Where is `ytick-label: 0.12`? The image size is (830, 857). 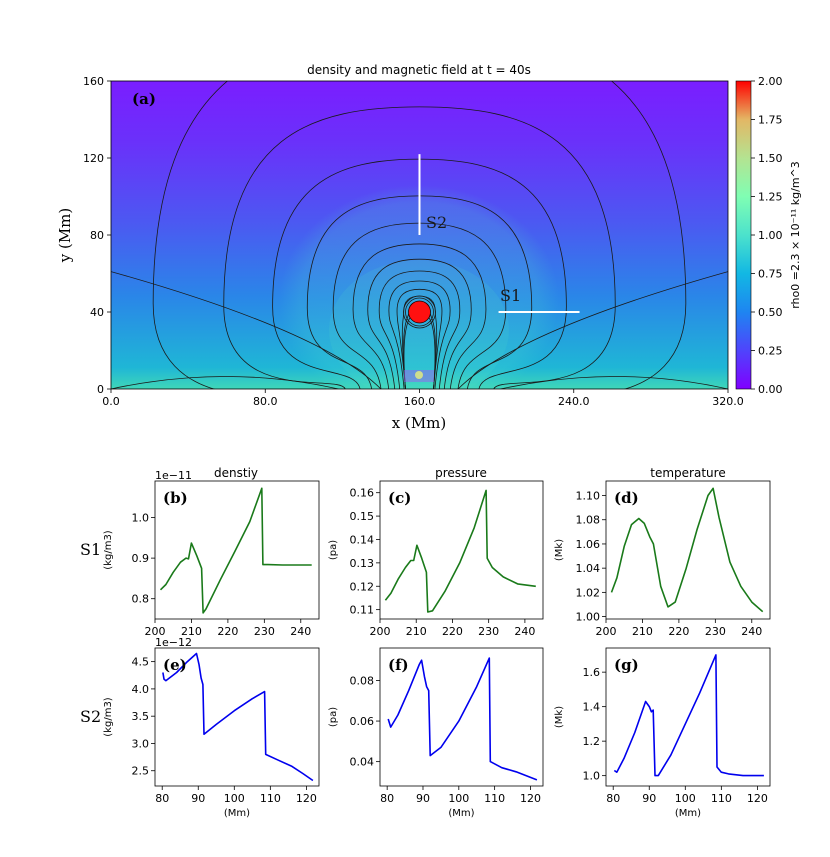 ytick-label: 0.12 is located at coordinates (362, 586).